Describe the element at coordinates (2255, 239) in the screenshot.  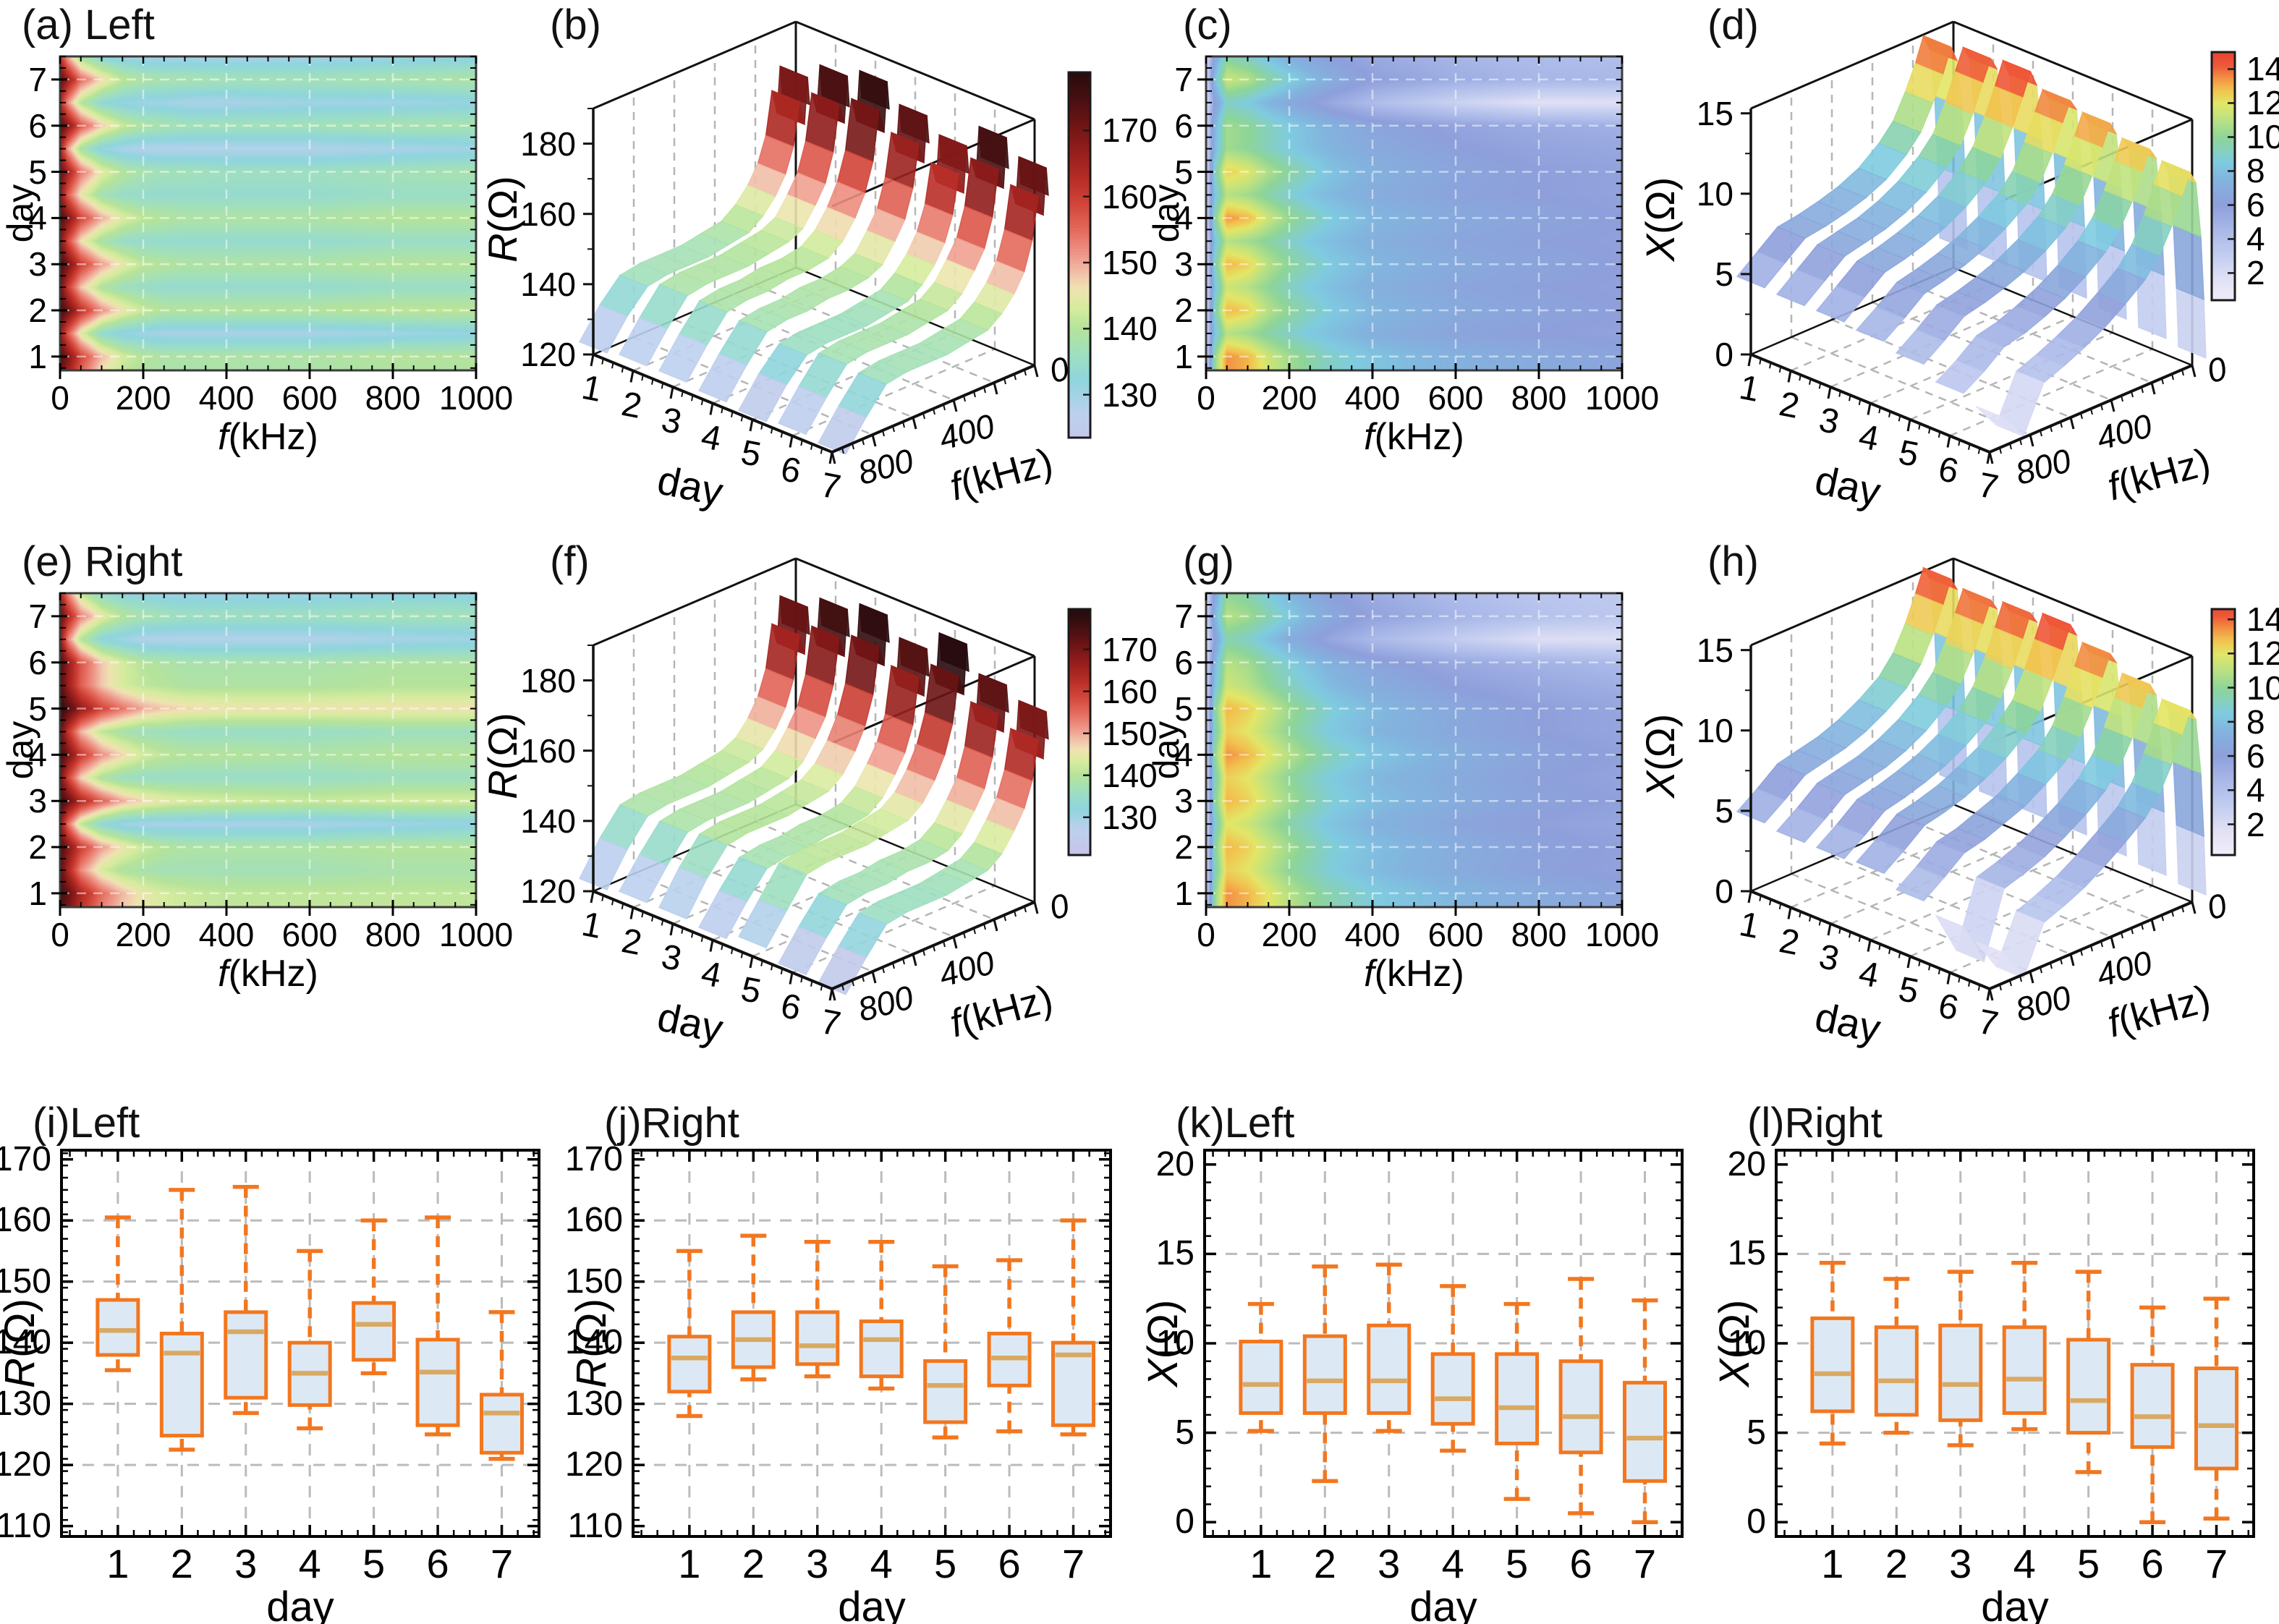
I see `colorbar-tick-label: 4` at that location.